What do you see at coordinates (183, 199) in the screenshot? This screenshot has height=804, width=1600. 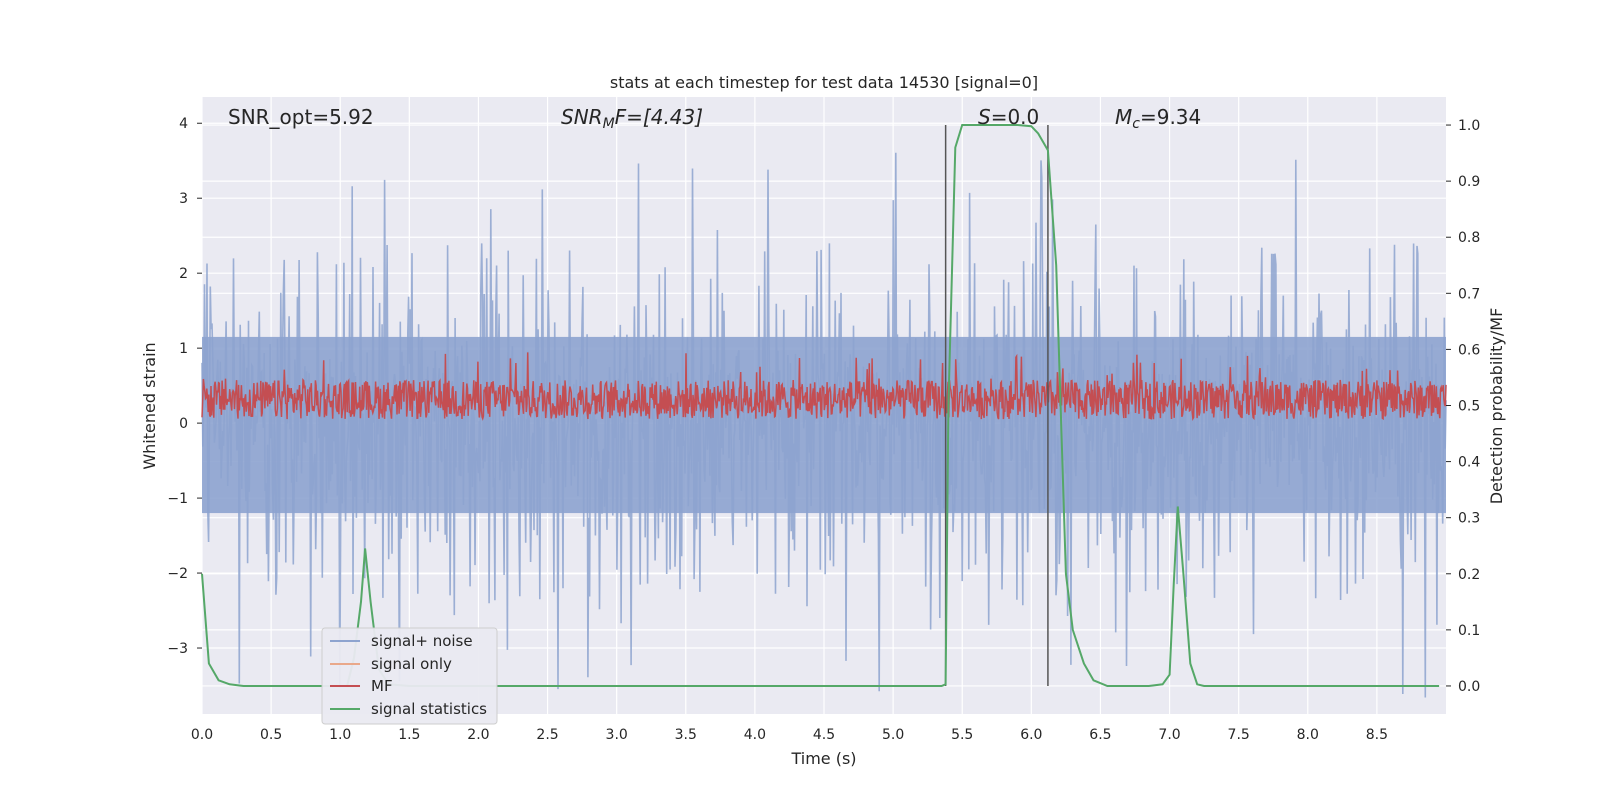 I see `y-left-tick-label: 3` at bounding box center [183, 199].